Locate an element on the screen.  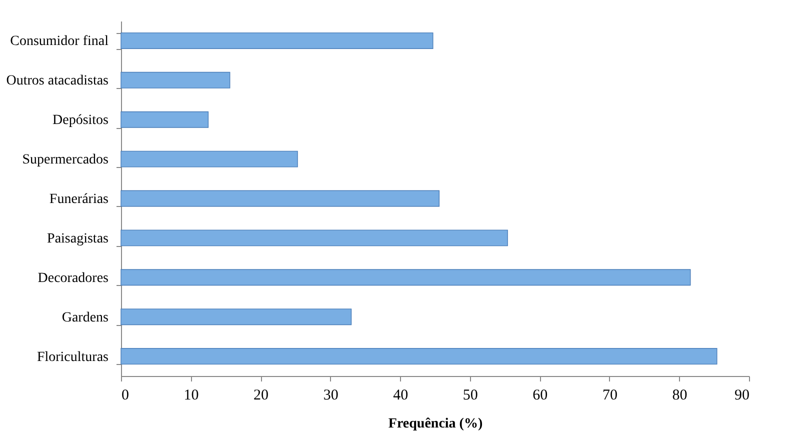
x-tick-label: 70 is located at coordinates (610, 396).